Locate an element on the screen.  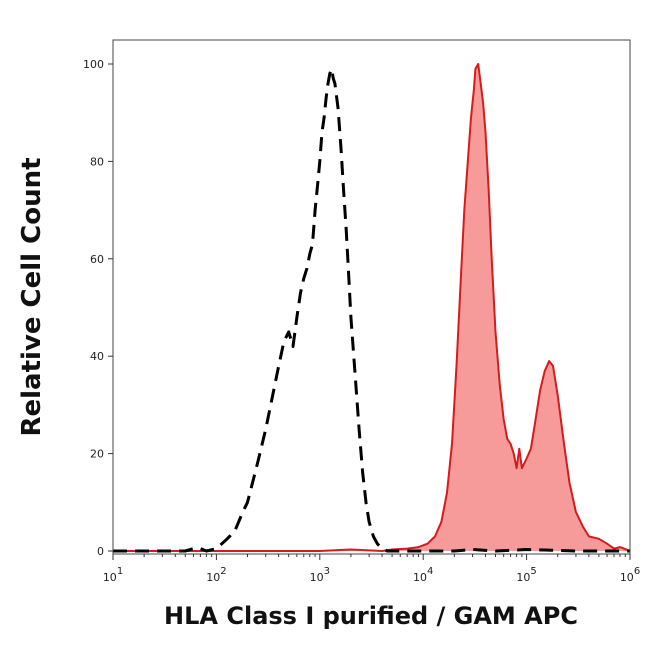
x-tick-label: 10² is located at coordinates (216, 575).